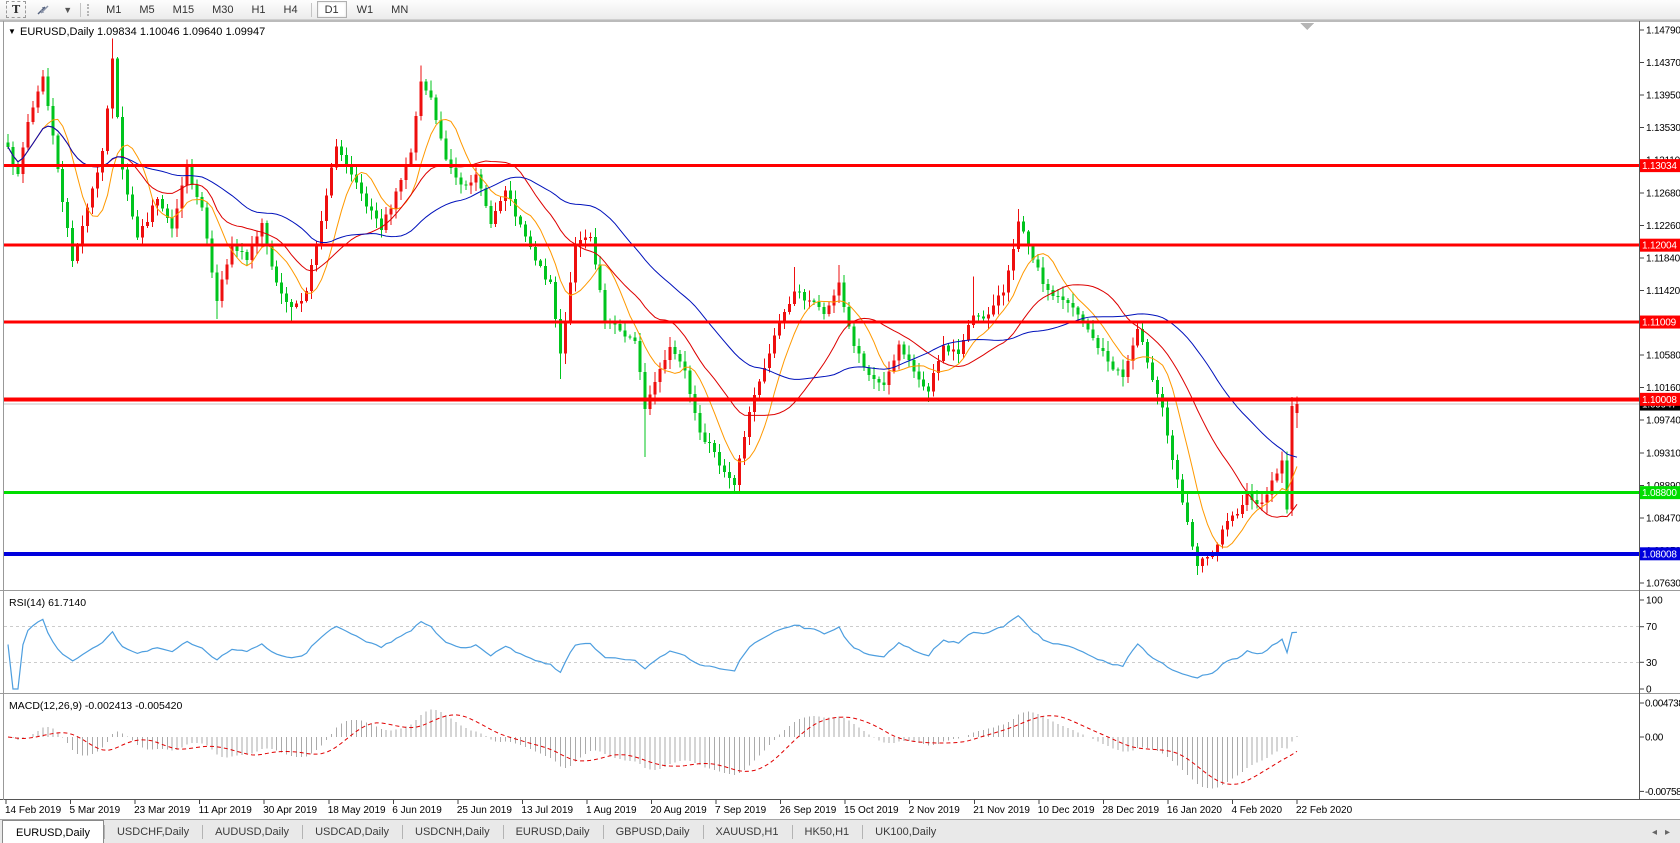  I want to click on symbol-tab-1: USDCHF,Daily, so click(152, 831).